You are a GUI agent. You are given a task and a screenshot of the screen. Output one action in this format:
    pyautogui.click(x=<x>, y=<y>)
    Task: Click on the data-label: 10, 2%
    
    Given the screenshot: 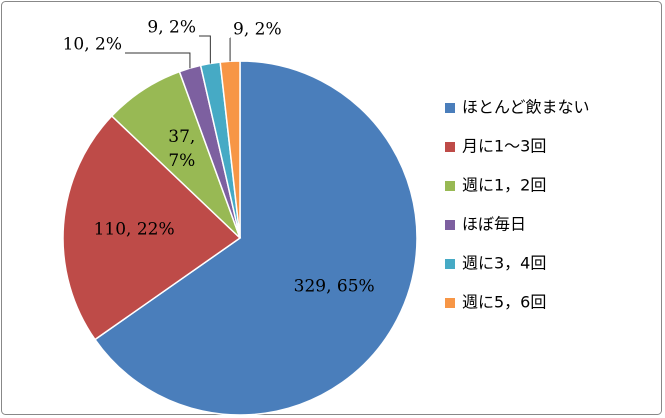 What is the action you would take?
    pyautogui.click(x=92, y=45)
    